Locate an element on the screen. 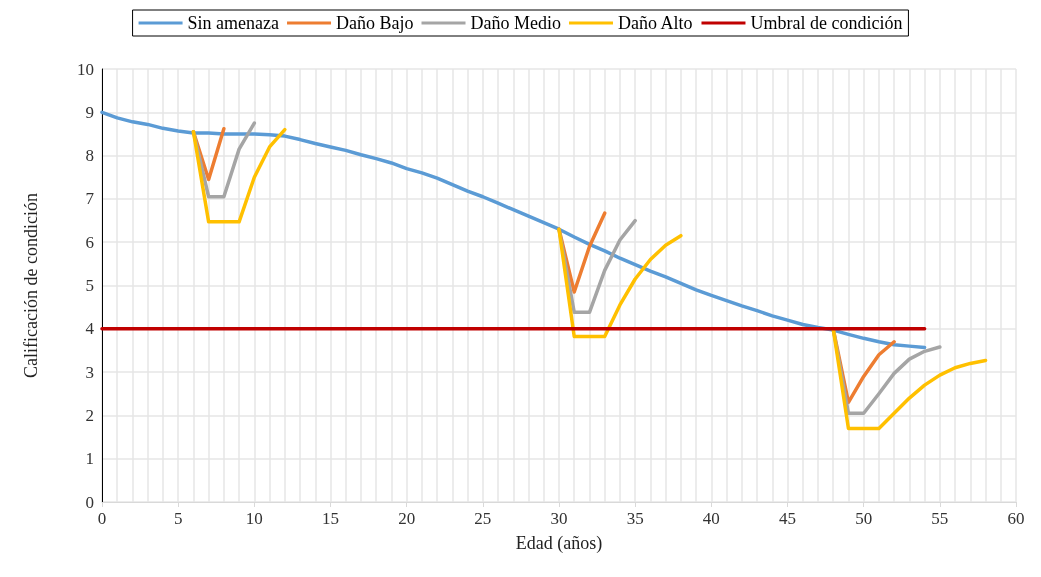  x-tick-label: 30 is located at coordinates (559, 518).